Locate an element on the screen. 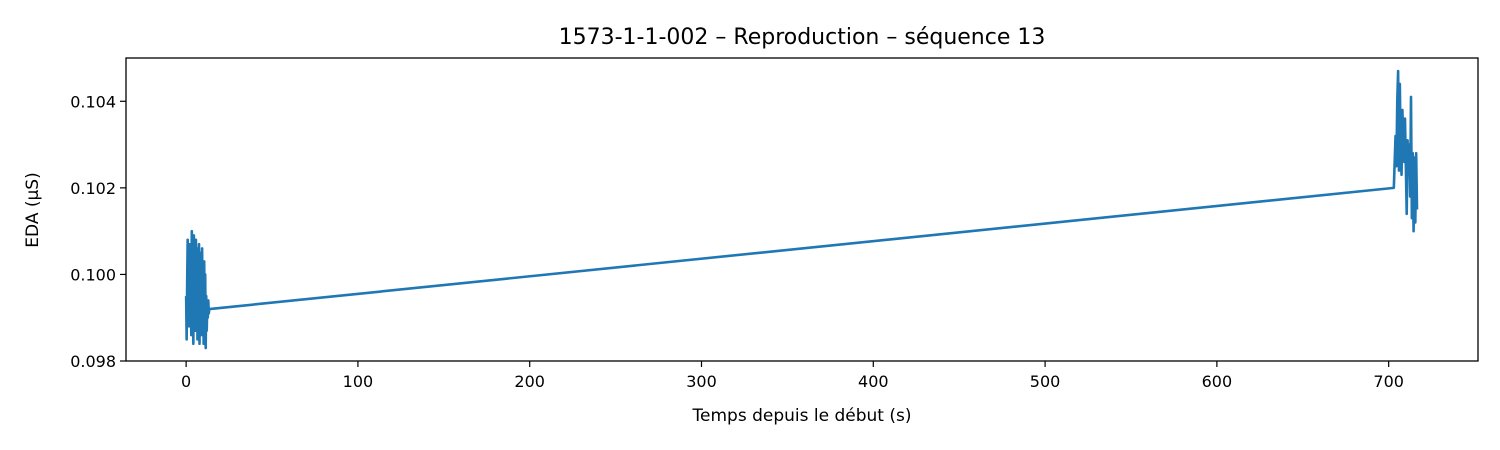  x-tick-label: 100 is located at coordinates (358, 381).